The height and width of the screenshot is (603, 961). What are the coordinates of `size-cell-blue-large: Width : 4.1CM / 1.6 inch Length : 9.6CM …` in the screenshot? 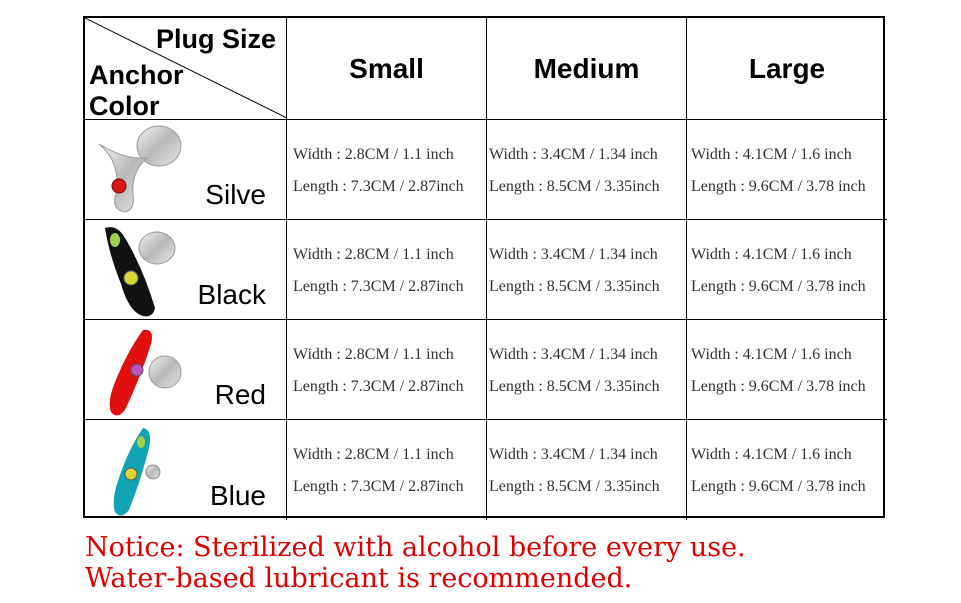 It's located at (787, 470).